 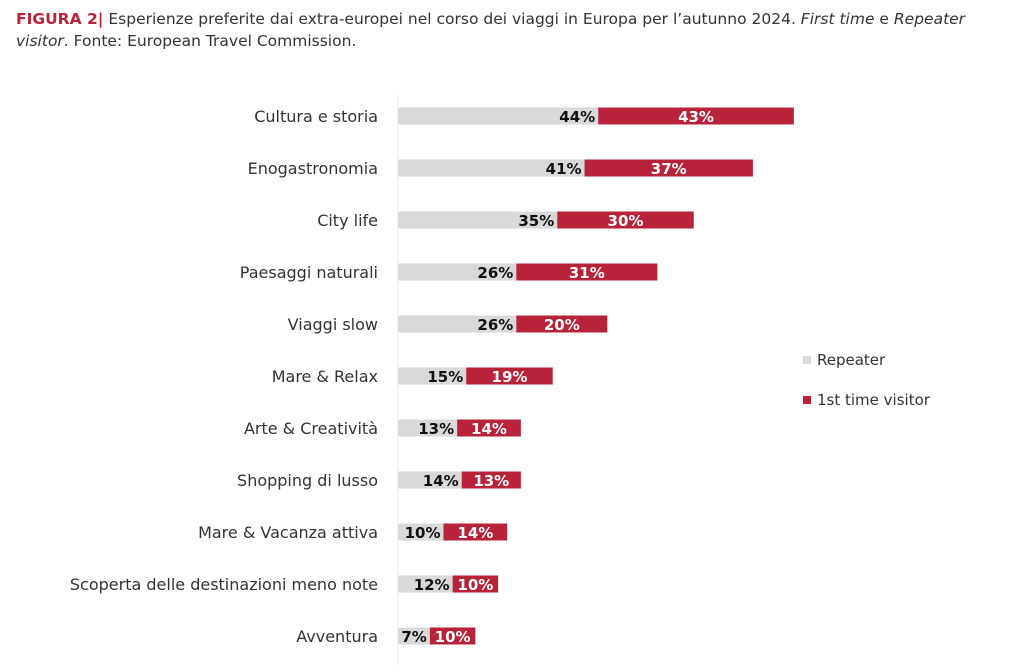 I want to click on legend-label: Repeater, so click(x=851, y=360).